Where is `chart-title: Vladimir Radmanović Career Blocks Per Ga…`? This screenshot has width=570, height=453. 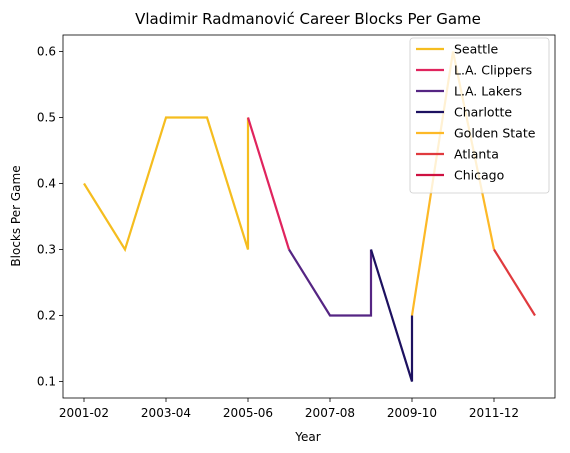
chart-title: Vladimir Radmanović Career Blocks Per Ga… is located at coordinates (308, 19).